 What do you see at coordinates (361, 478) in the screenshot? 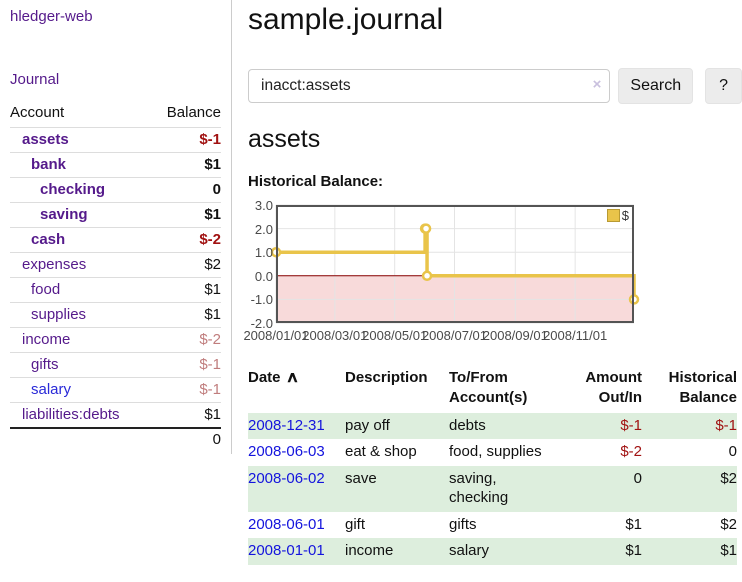
I see `transaction-description-cell: save` at bounding box center [361, 478].